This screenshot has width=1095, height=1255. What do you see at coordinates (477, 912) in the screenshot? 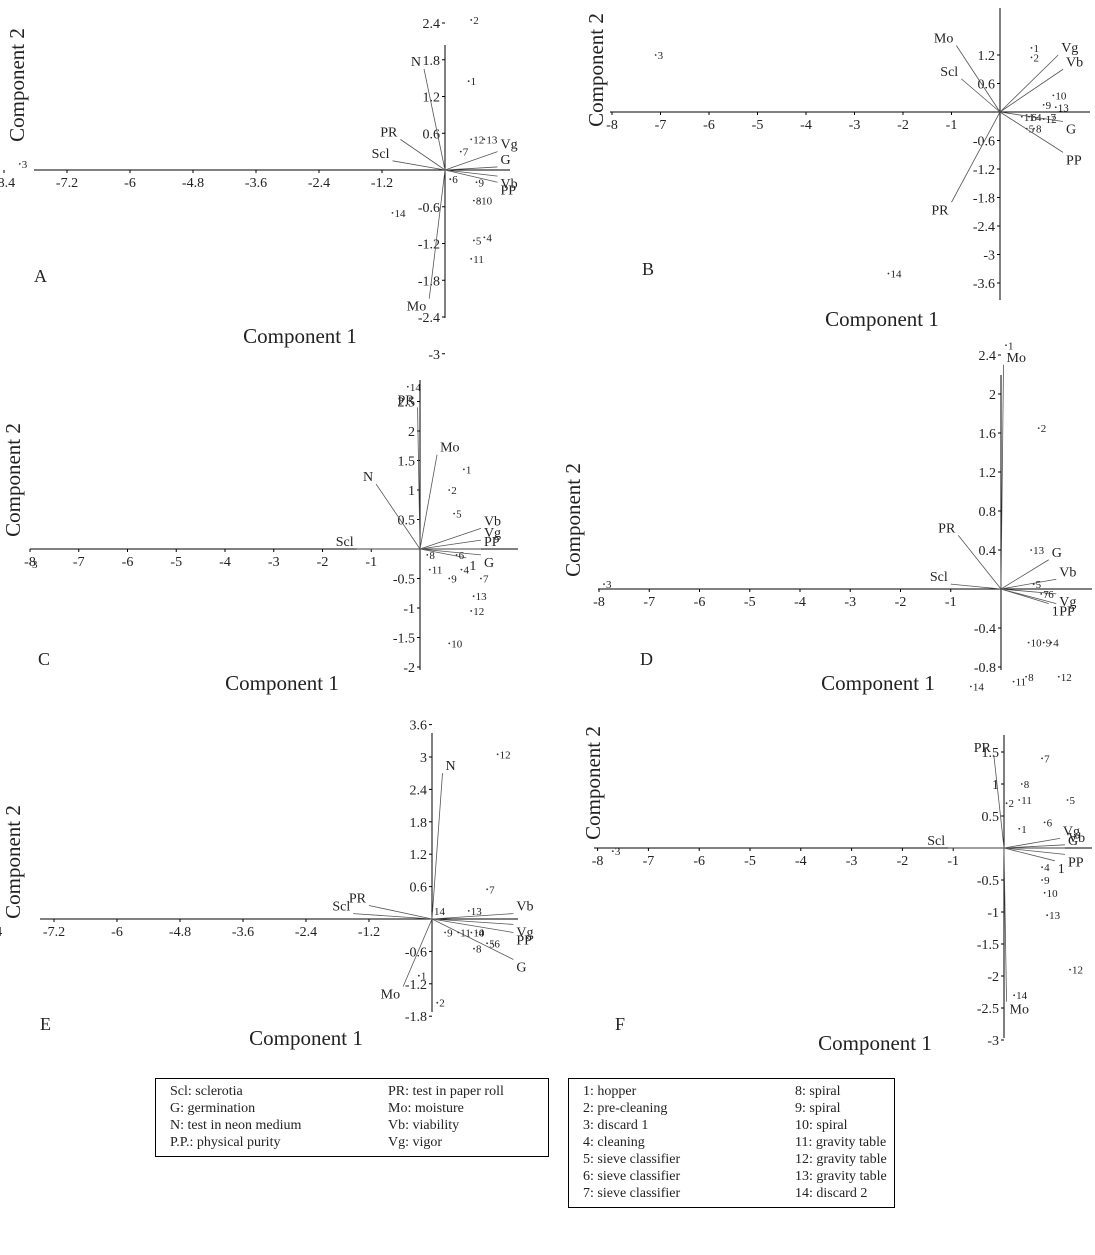
I see `point-label: 13` at bounding box center [477, 912].